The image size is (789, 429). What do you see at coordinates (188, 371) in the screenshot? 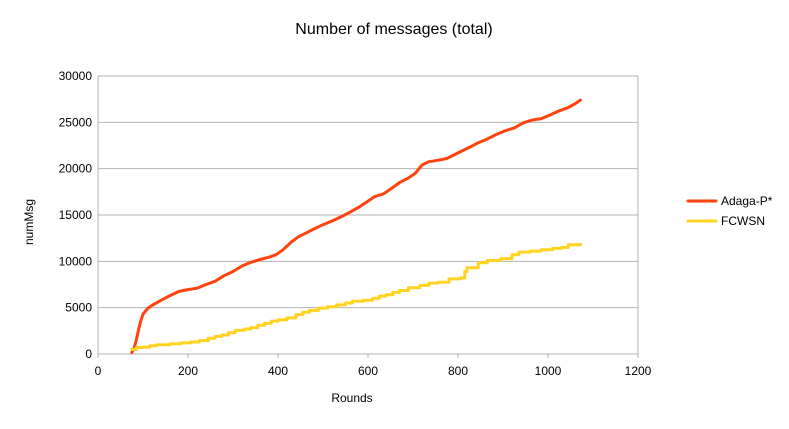
I see `x-tick-label: 200` at bounding box center [188, 371].